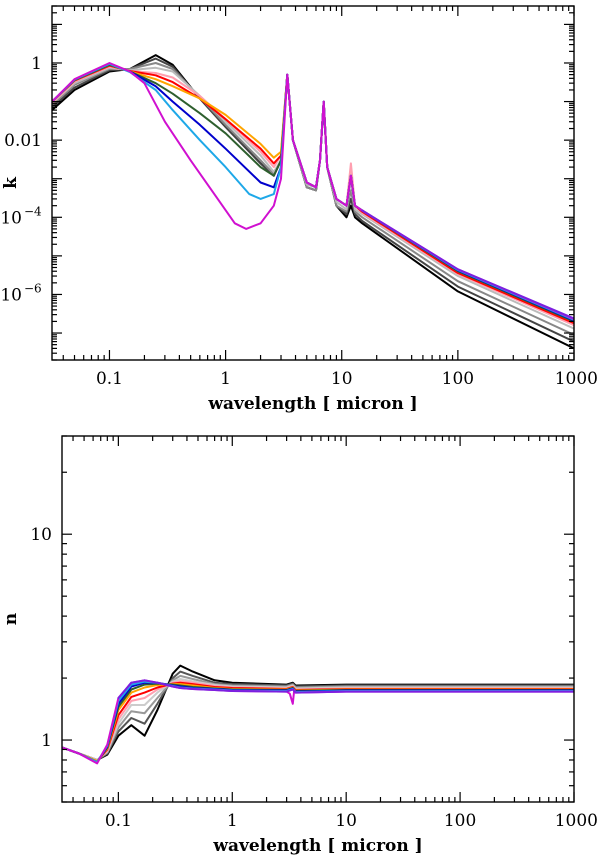  Describe the element at coordinates (23, 141) in the screenshot. I see `y-tick-label: 0.01` at that location.